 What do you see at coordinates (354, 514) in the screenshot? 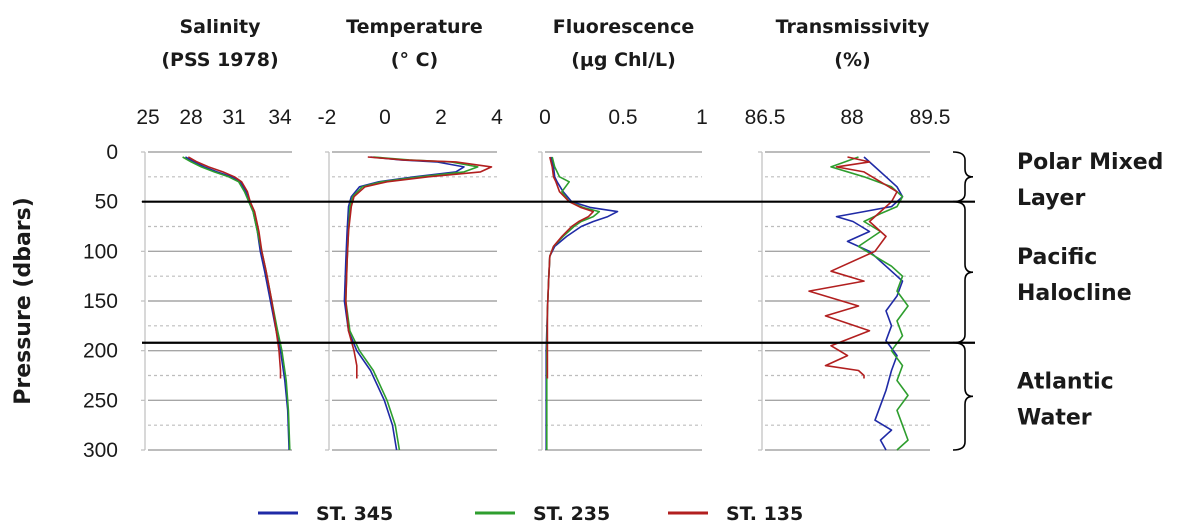
I see `legend-label: ST. 345` at bounding box center [354, 514].